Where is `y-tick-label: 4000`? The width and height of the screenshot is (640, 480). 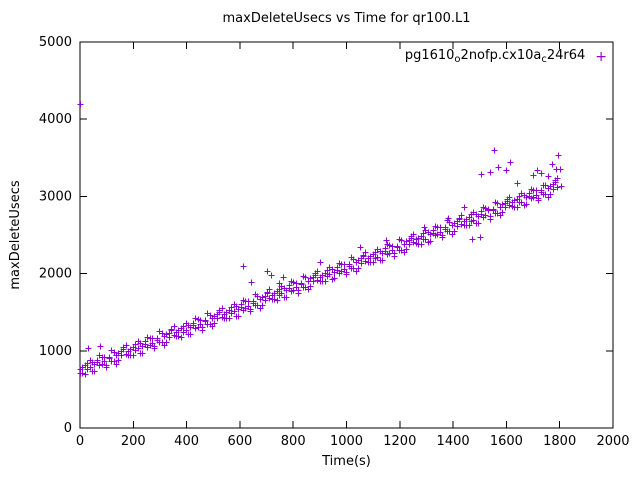
y-tick-label: 4000 is located at coordinates (55, 119).